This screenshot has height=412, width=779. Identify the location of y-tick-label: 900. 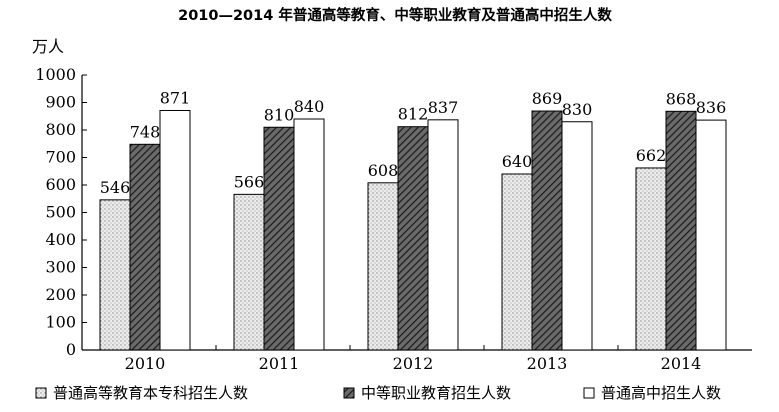
(60, 102).